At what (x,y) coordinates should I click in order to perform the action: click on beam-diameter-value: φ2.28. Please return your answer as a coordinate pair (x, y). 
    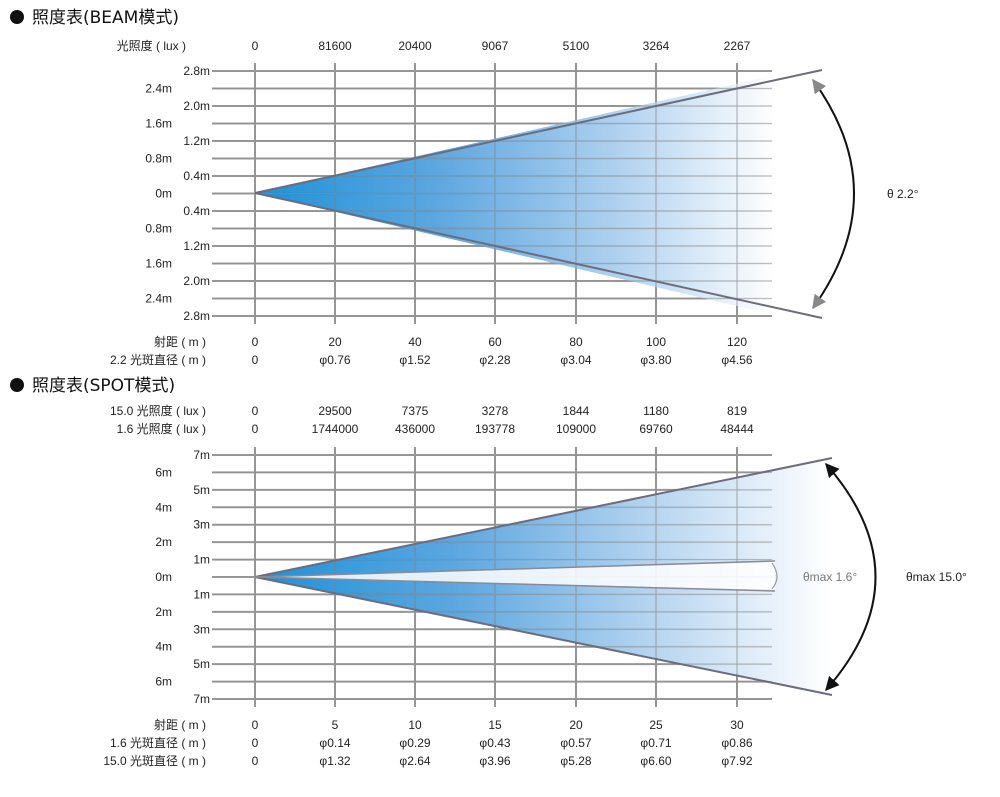
    Looking at the image, I should click on (494, 360).